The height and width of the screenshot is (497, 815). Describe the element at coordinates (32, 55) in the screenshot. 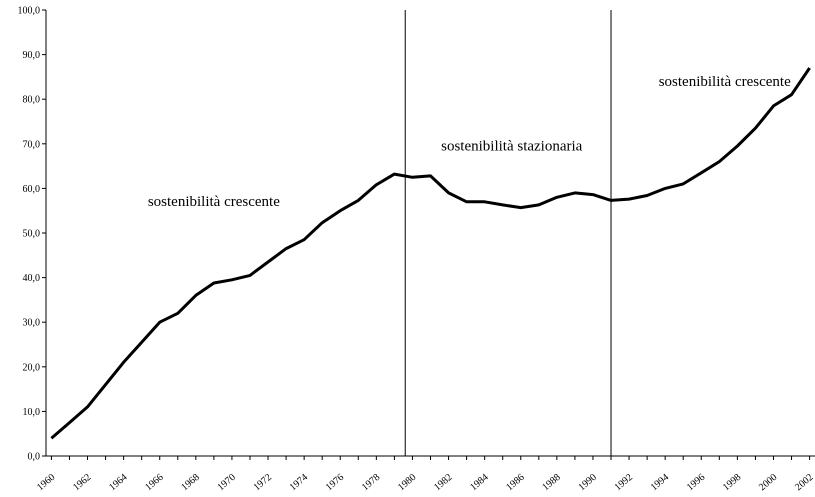

I see `y-tick-label: 90,0` at that location.